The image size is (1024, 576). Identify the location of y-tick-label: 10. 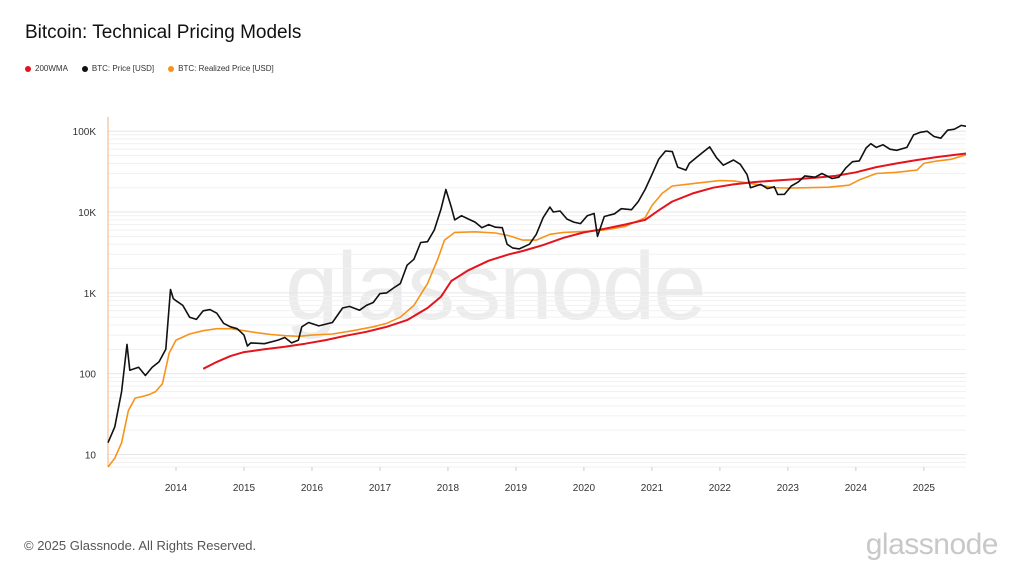
(91, 455).